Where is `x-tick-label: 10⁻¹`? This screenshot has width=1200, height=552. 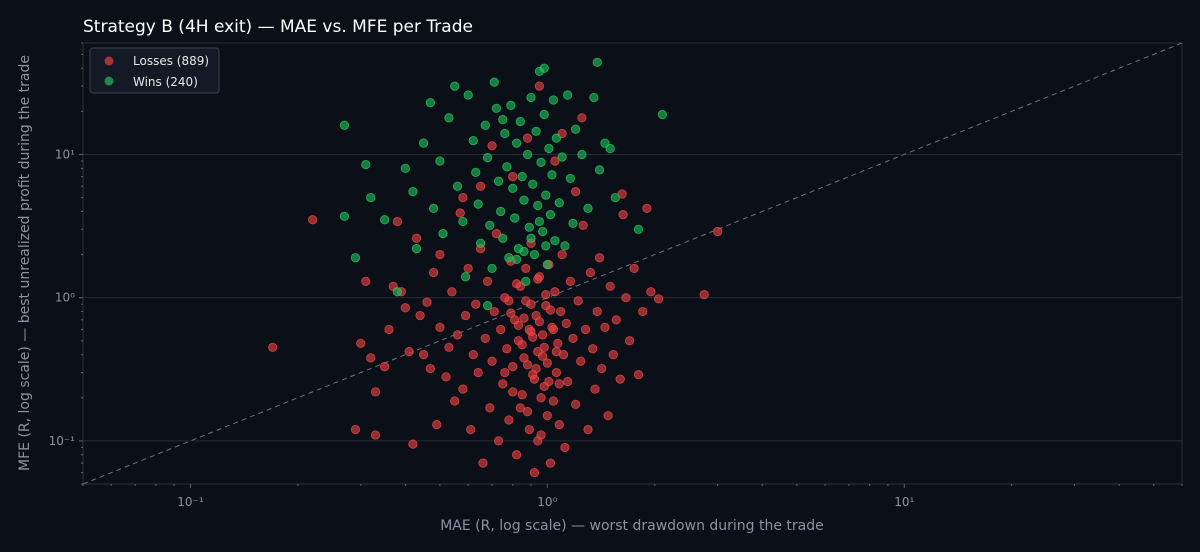
x-tick-label: 10⁻¹ is located at coordinates (190, 502).